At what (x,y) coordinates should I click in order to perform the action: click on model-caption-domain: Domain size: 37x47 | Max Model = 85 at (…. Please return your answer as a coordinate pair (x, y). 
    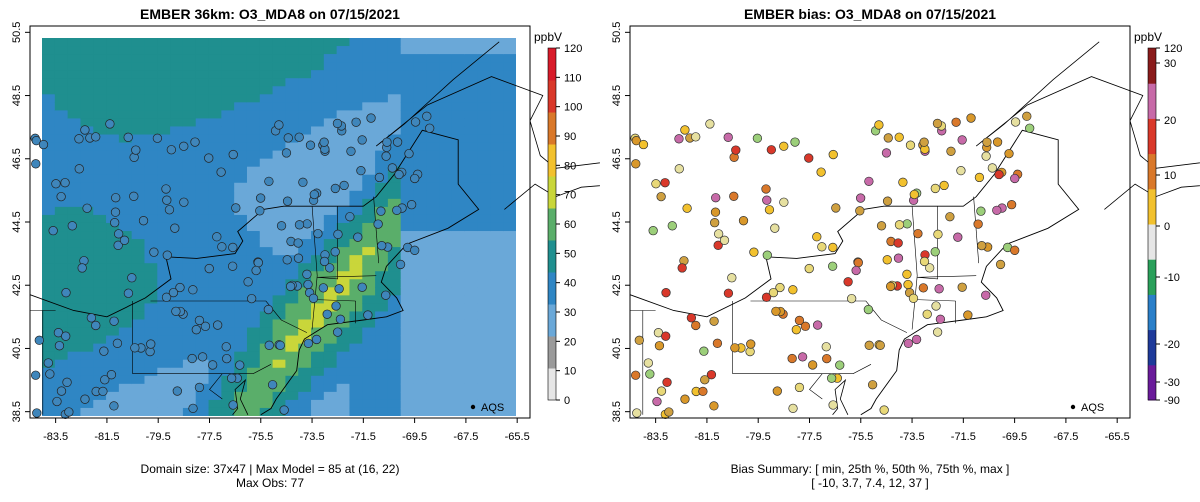
    Looking at the image, I should click on (270, 469).